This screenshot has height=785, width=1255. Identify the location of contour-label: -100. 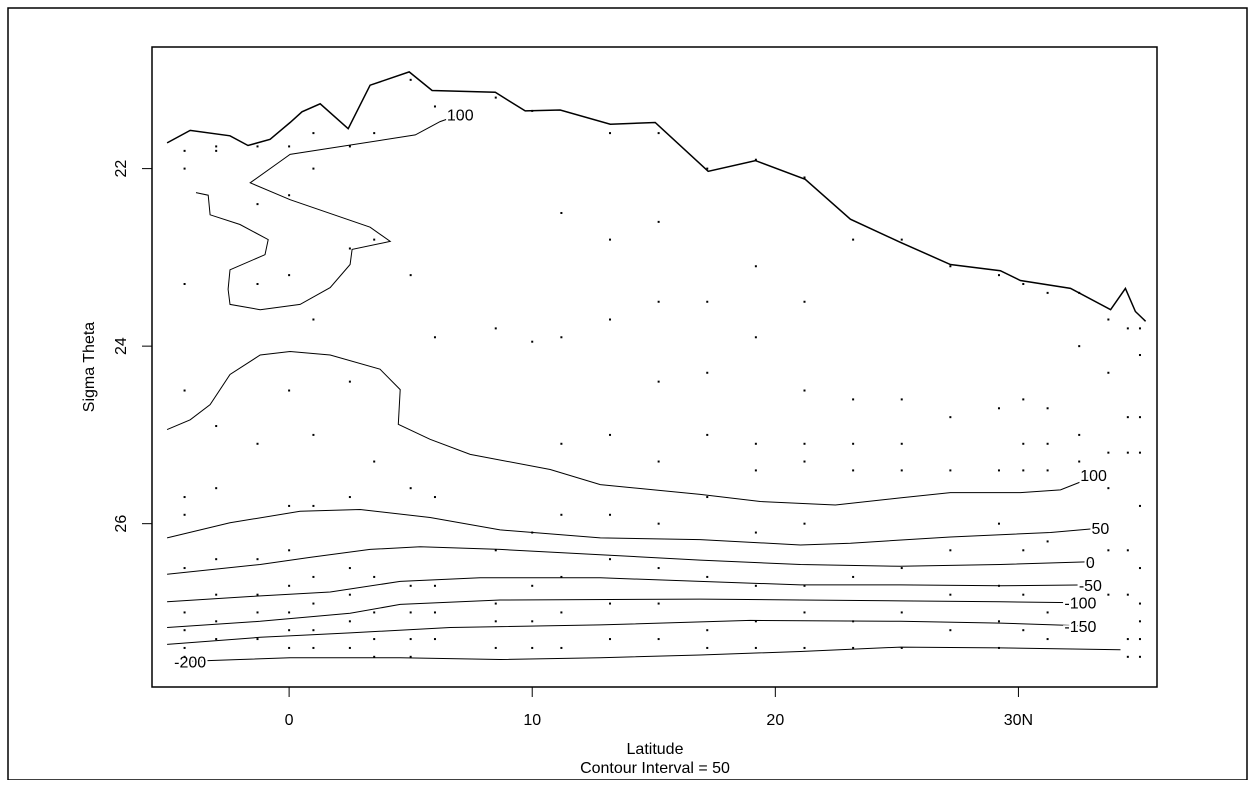
(1080, 604).